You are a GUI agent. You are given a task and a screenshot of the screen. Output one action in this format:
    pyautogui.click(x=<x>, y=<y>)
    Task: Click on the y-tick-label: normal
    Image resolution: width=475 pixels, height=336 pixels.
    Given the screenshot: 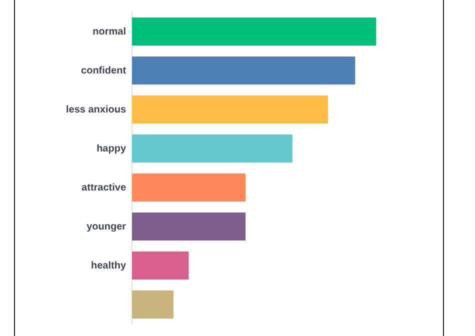 What is the action you would take?
    pyautogui.click(x=109, y=32)
    